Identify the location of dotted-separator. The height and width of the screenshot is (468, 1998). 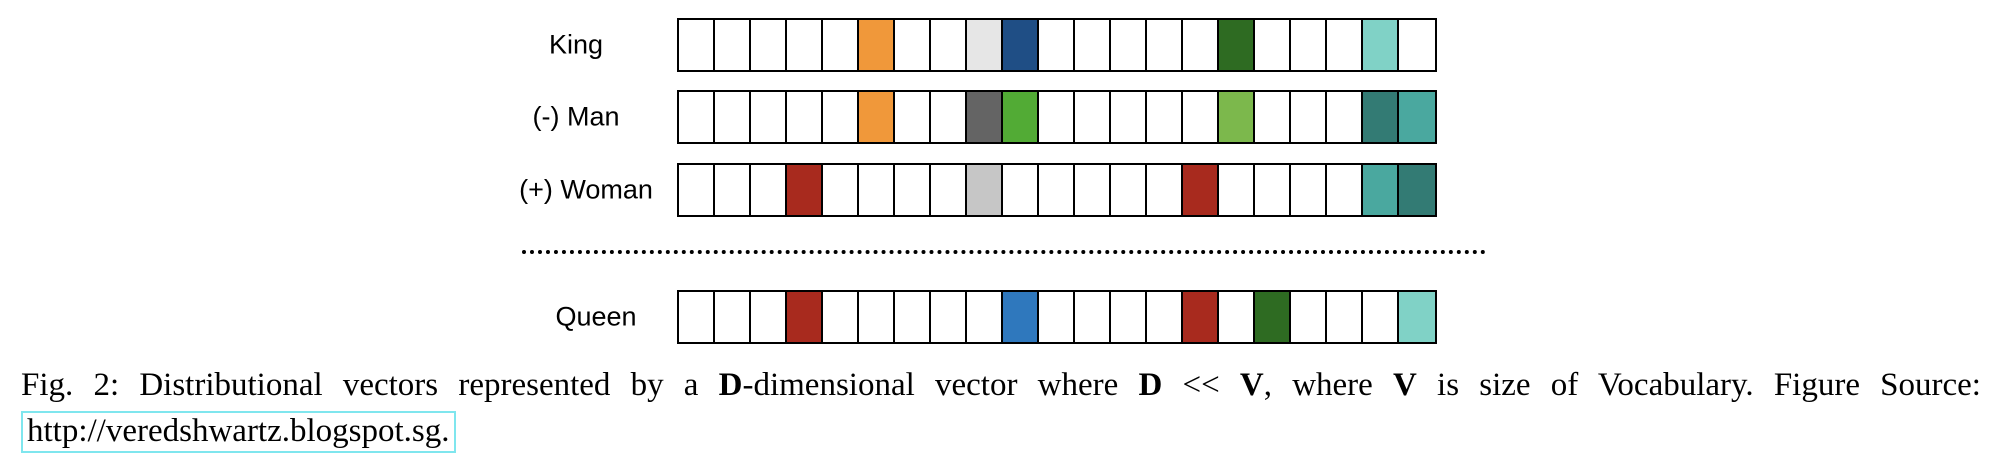
(1004, 252).